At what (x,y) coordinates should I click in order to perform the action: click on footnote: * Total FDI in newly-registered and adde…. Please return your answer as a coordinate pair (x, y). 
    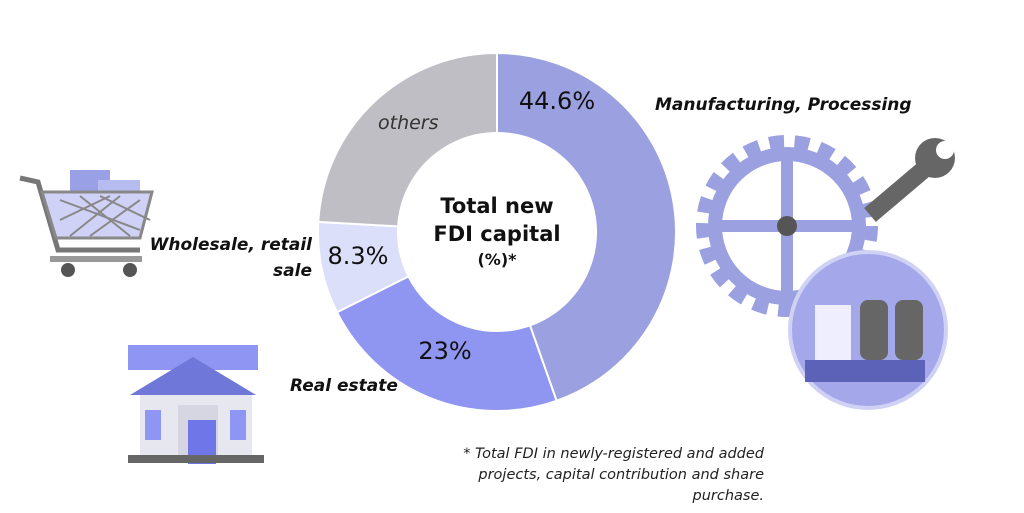
    Looking at the image, I should click on (613, 475).